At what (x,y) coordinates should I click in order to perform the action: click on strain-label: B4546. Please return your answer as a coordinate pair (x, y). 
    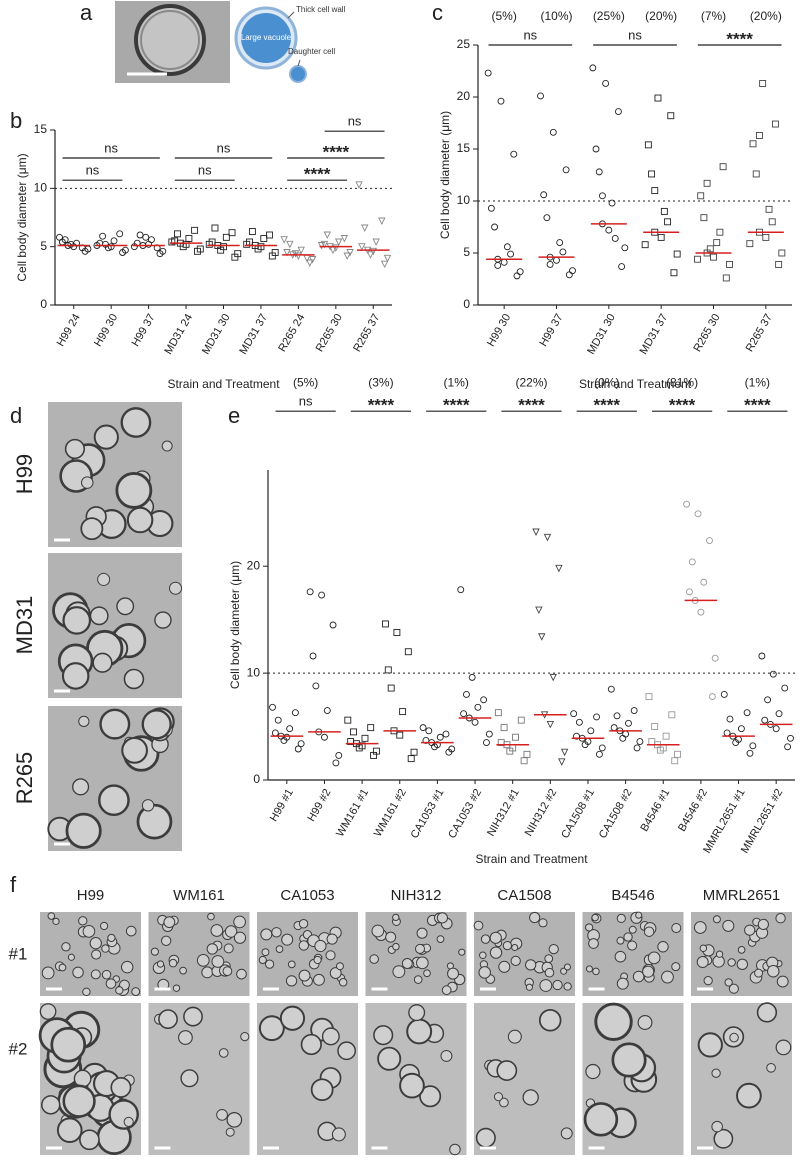
    Looking at the image, I should click on (632, 895).